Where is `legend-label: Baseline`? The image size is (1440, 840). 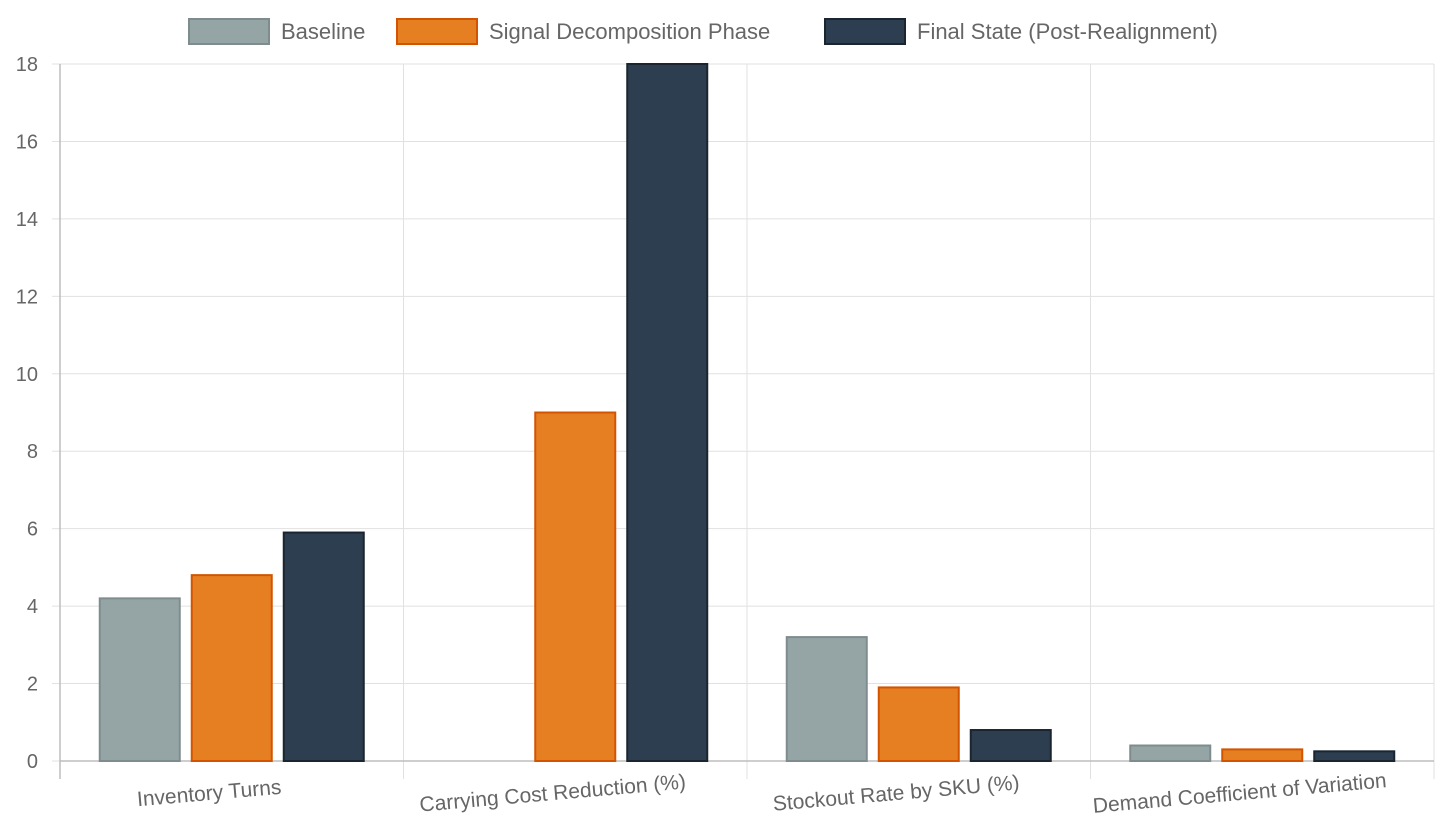 legend-label: Baseline is located at coordinates (323, 31).